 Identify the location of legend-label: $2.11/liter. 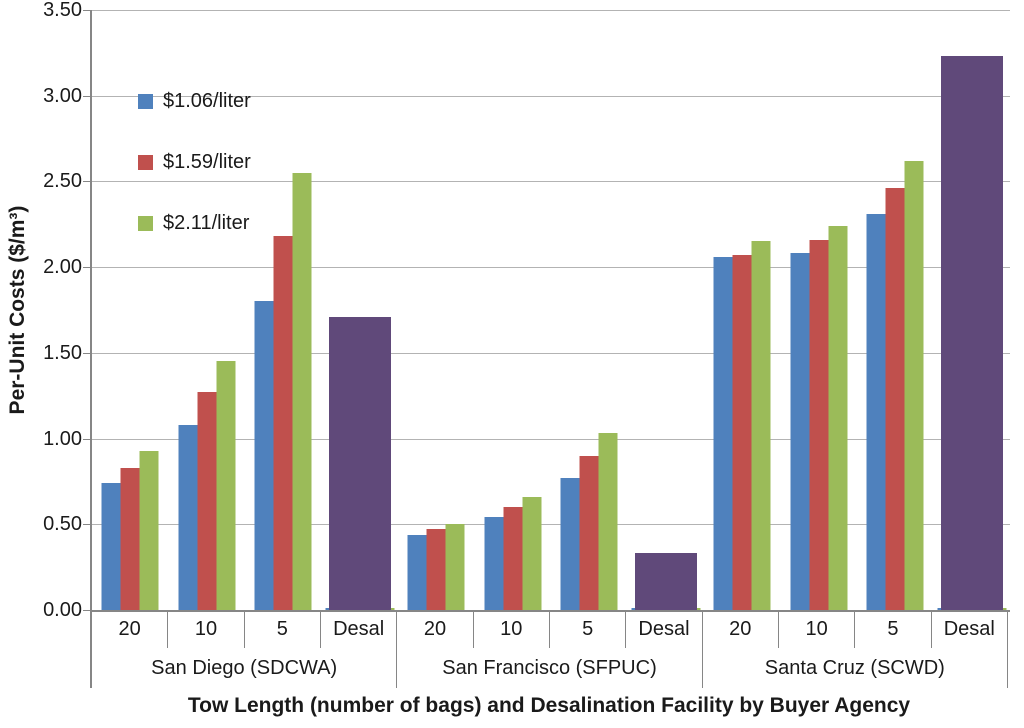
(206, 223).